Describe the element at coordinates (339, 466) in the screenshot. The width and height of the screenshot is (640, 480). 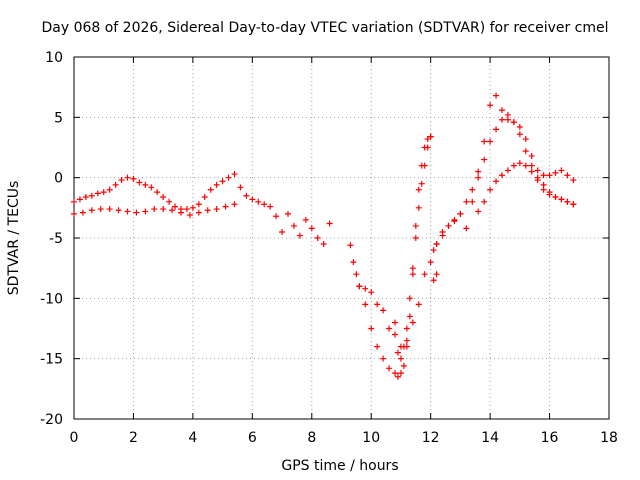
I see `x-axis-label: GPS time / hours` at that location.